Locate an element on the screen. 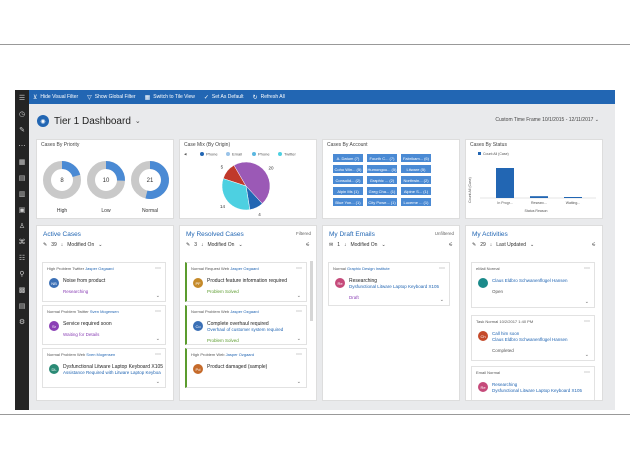  card-title: Claus Eldbro Schwanenflügel Hansen is located at coordinates (530, 280).